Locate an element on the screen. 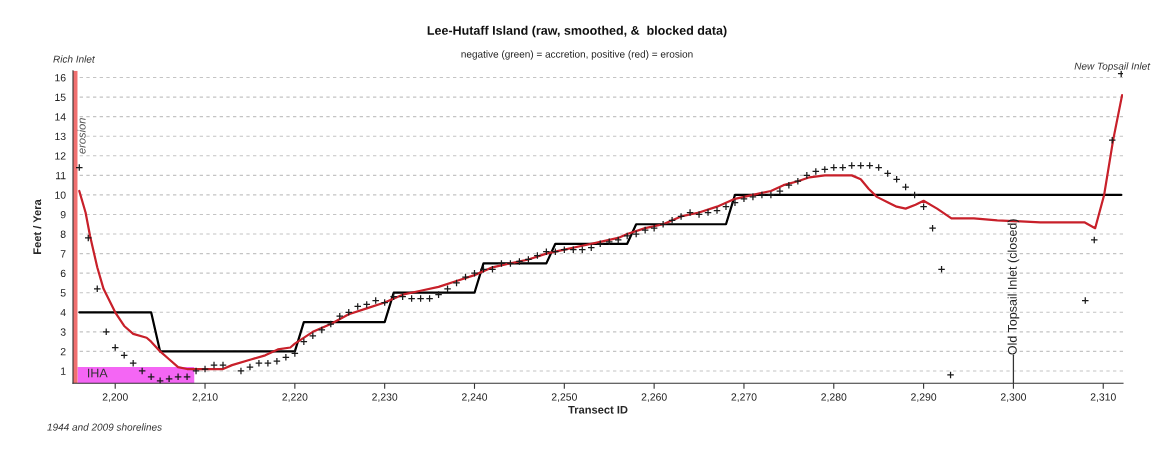 This screenshot has height=454, width=1154. y-tick-label: 13 is located at coordinates (60, 136).